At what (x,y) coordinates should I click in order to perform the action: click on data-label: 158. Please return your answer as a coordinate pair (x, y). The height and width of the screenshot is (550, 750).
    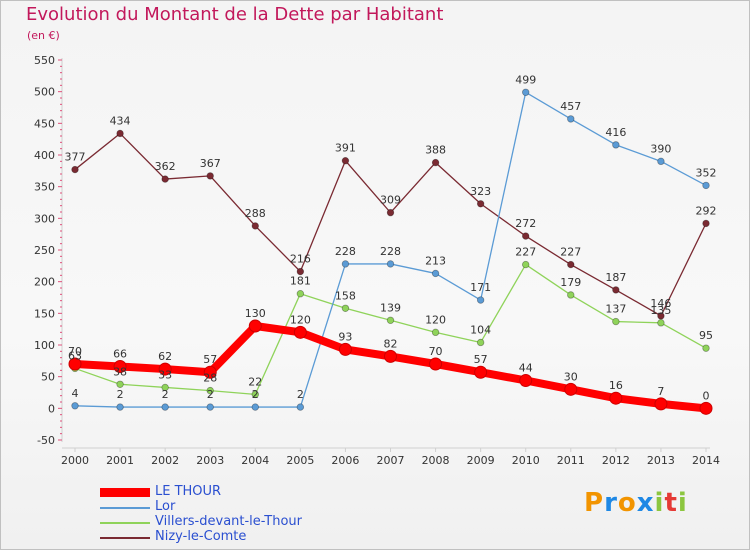
    Looking at the image, I should click on (345, 295).